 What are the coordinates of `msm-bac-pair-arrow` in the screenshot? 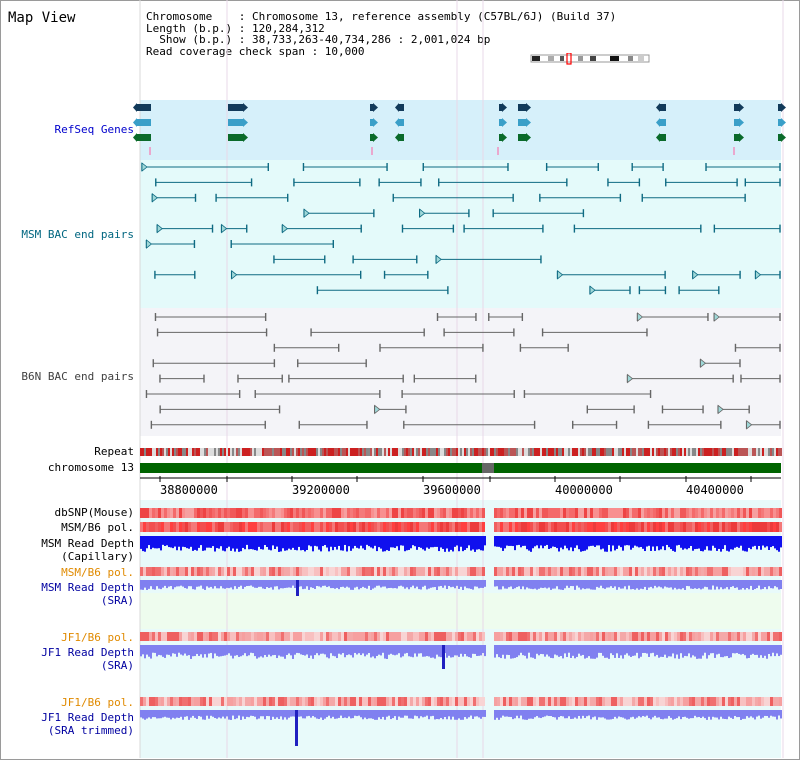 It's located at (159, 228).